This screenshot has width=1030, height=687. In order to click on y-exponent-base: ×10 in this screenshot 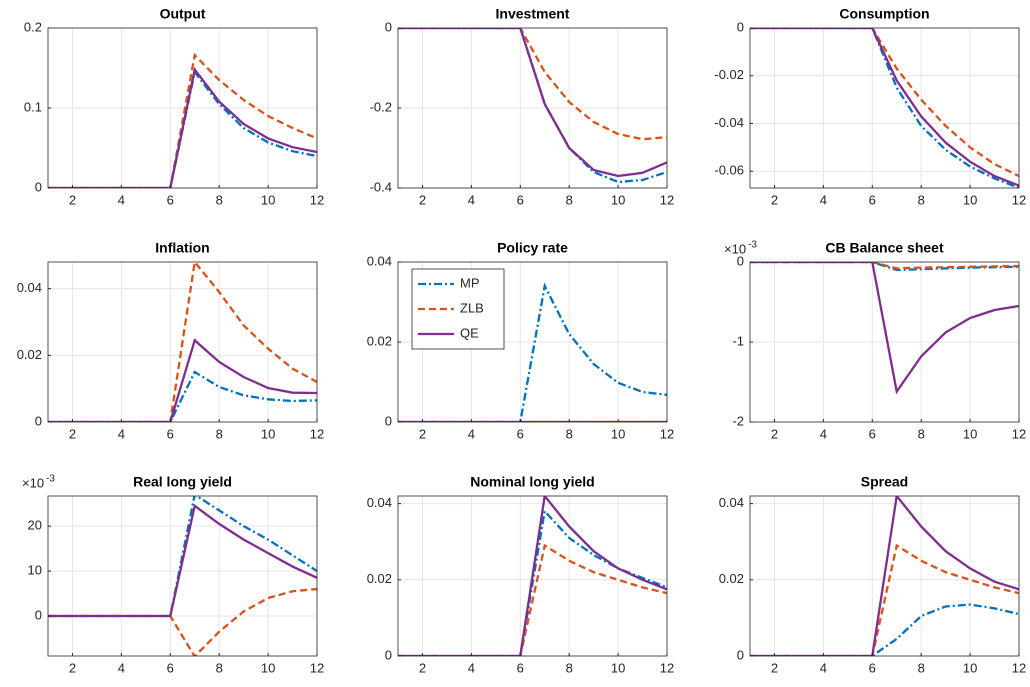, I will do `click(735, 248)`.